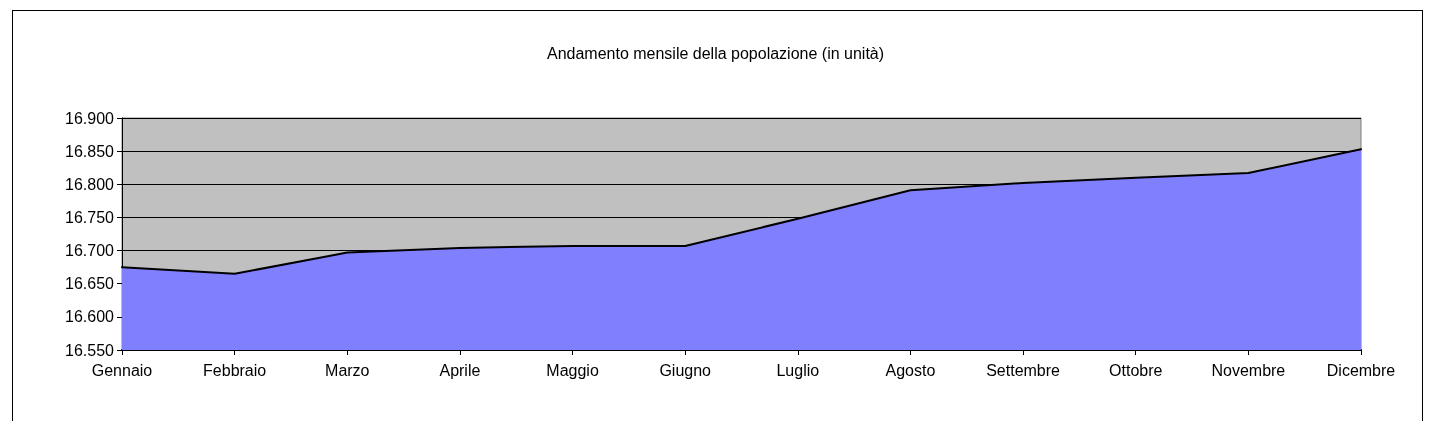  Describe the element at coordinates (572, 370) in the screenshot. I see `x-tick-label: Maggio` at that location.